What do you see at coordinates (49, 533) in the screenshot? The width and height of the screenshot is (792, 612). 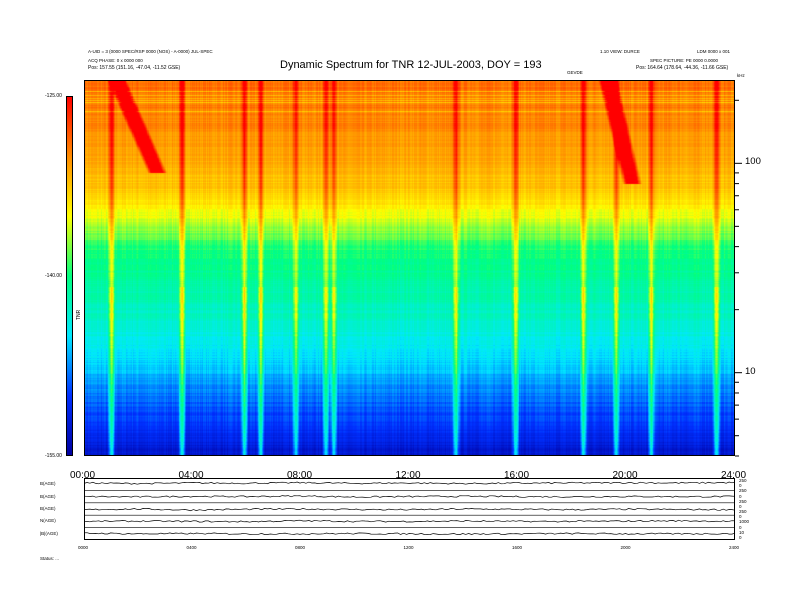 I see `aux-series-label: |B|(AGE)` at bounding box center [49, 533].